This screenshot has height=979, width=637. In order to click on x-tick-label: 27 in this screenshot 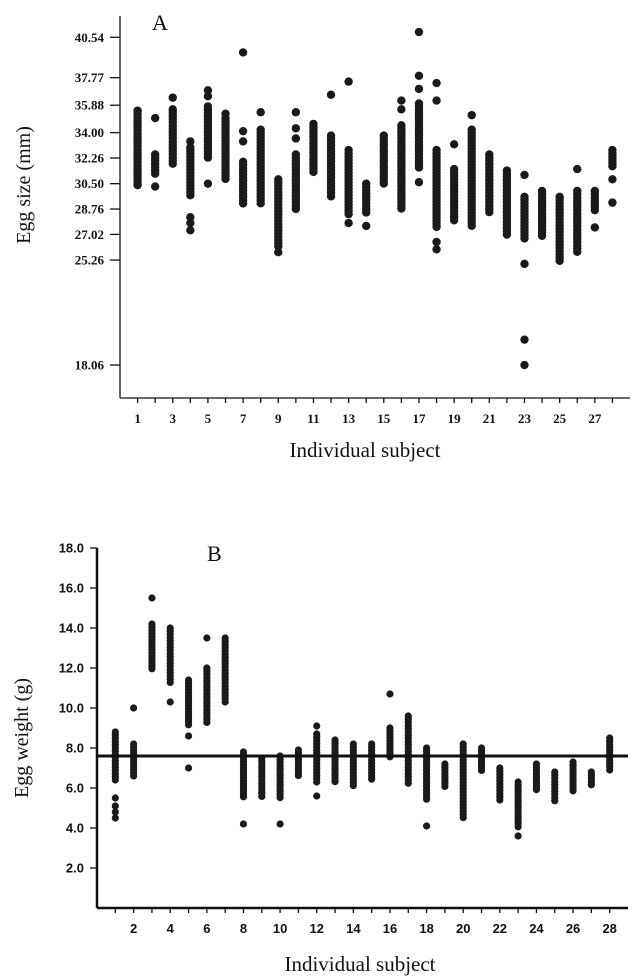, I will do `click(595, 418)`.